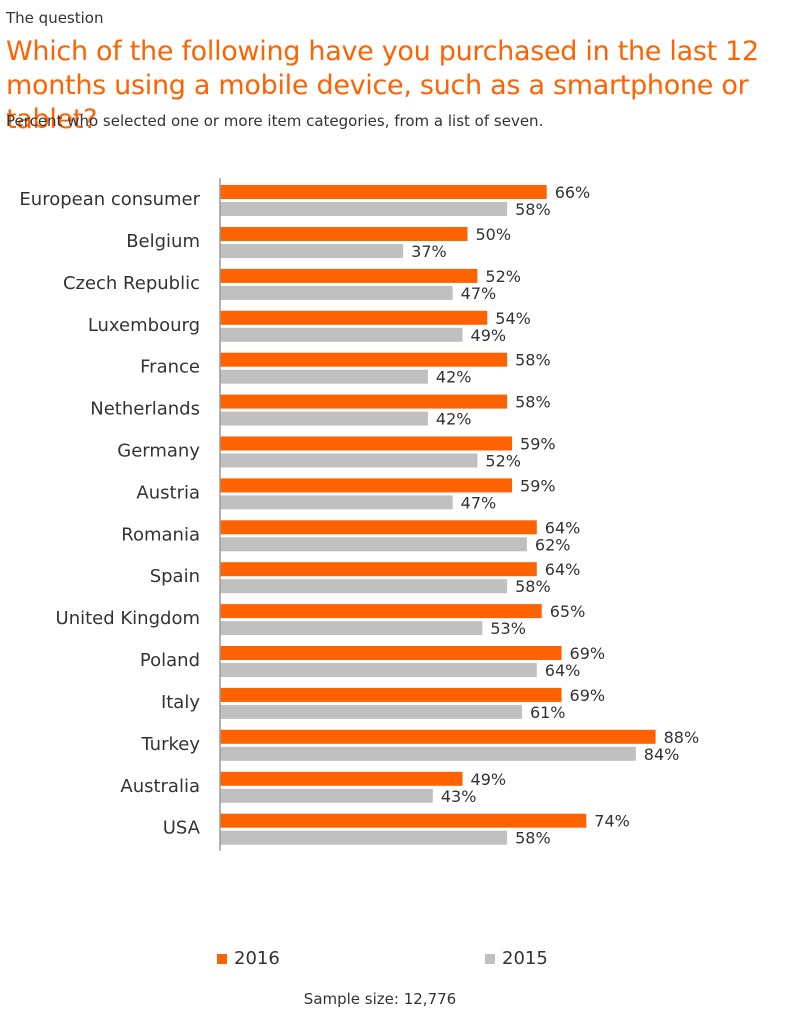  What do you see at coordinates (533, 838) in the screenshot?
I see `value-label-2015-usa: 58%` at bounding box center [533, 838].